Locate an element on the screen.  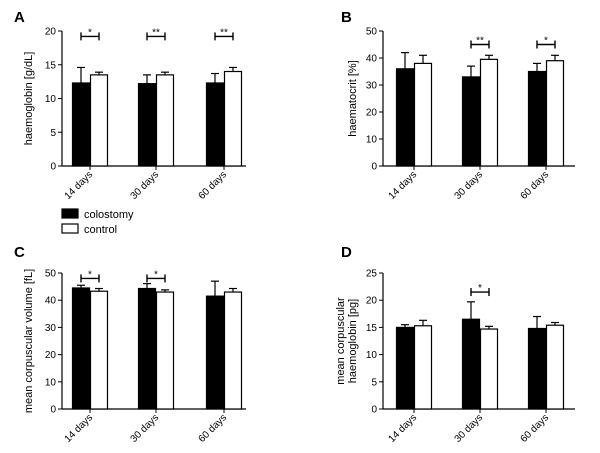
legend-swatch-colostomy is located at coordinates (70, 213).